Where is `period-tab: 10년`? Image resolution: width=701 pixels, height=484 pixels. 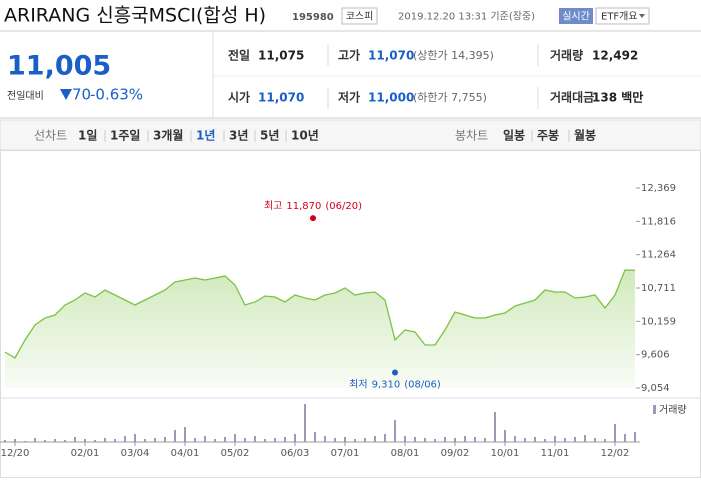
period-tab: 10년 is located at coordinates (305, 136).